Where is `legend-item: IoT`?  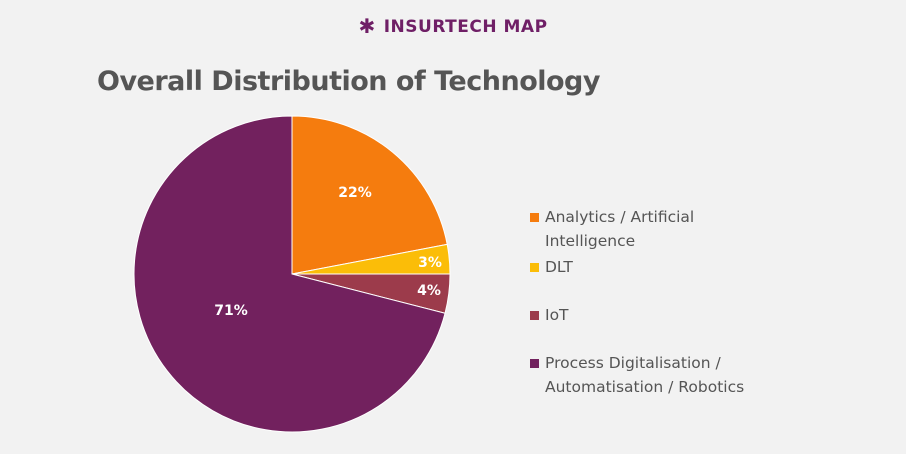
legend-item: IoT is located at coordinates (549, 315).